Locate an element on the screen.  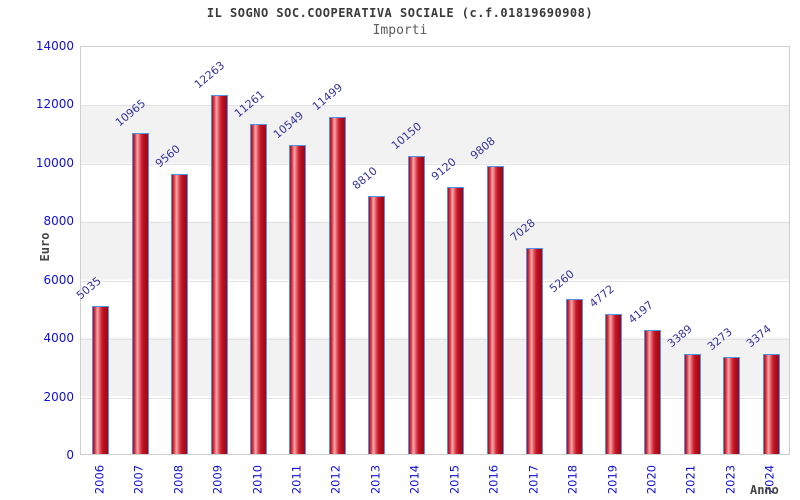
bar-2007 is located at coordinates (140, 293).